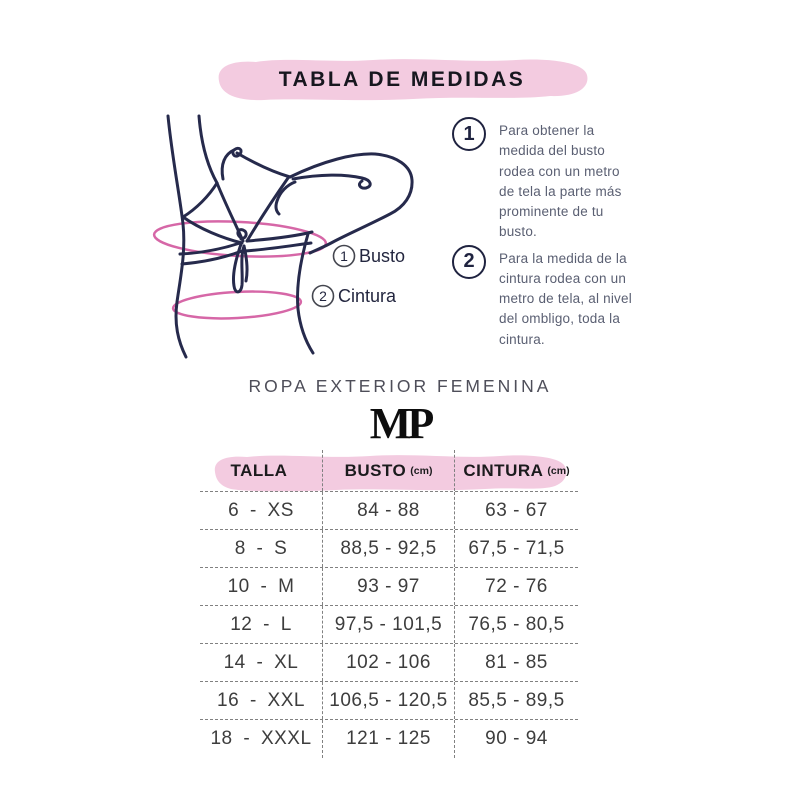 The image size is (800, 800). I want to click on bust-number: 1, so click(344, 256).